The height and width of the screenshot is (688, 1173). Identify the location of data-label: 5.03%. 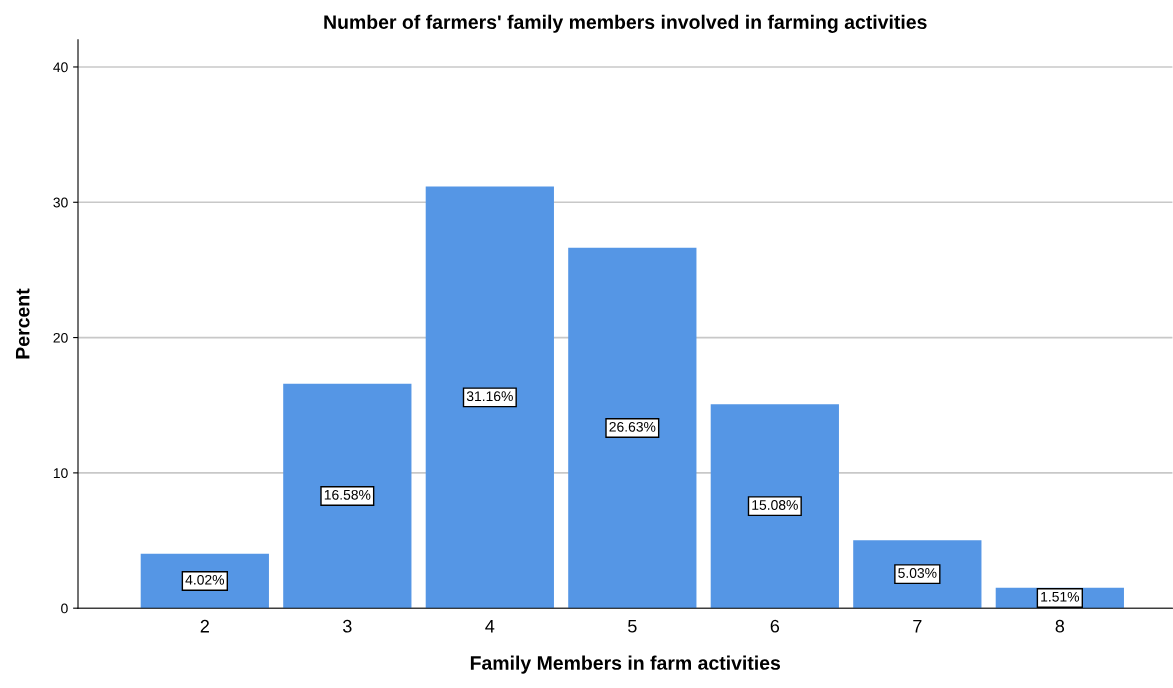
(917, 573).